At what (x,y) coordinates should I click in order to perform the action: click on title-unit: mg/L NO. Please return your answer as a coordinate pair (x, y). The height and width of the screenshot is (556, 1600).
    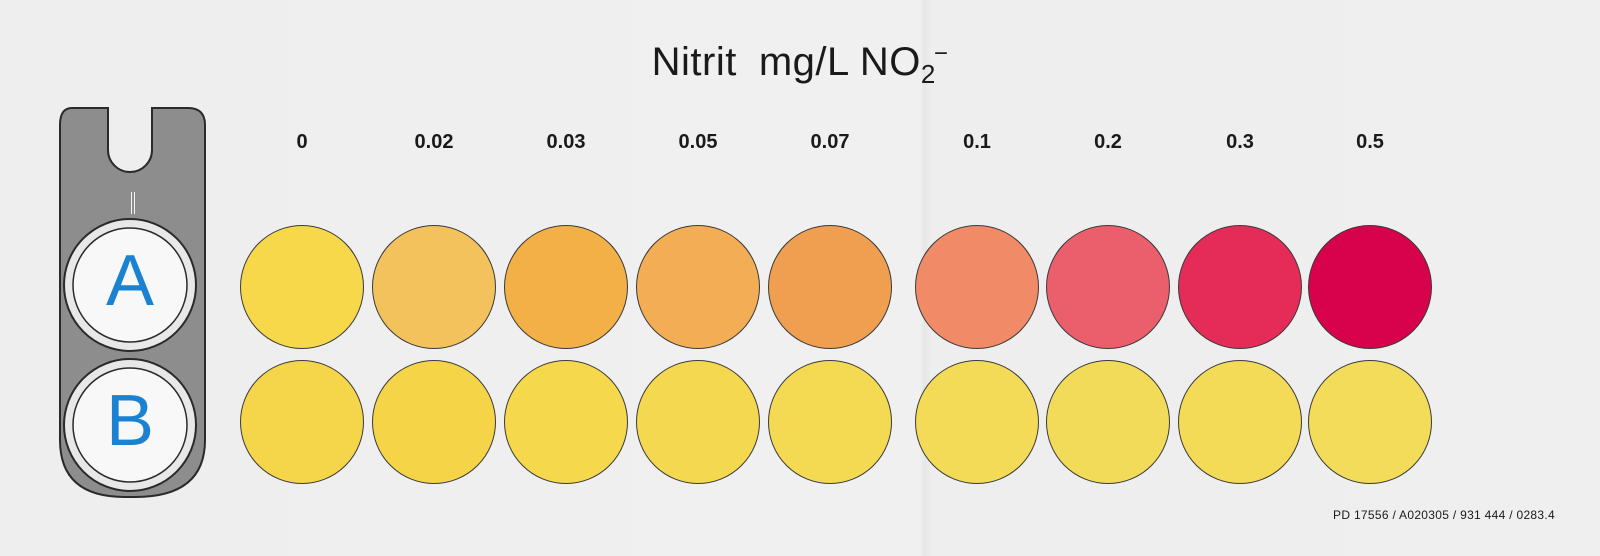
    Looking at the image, I should click on (839, 62).